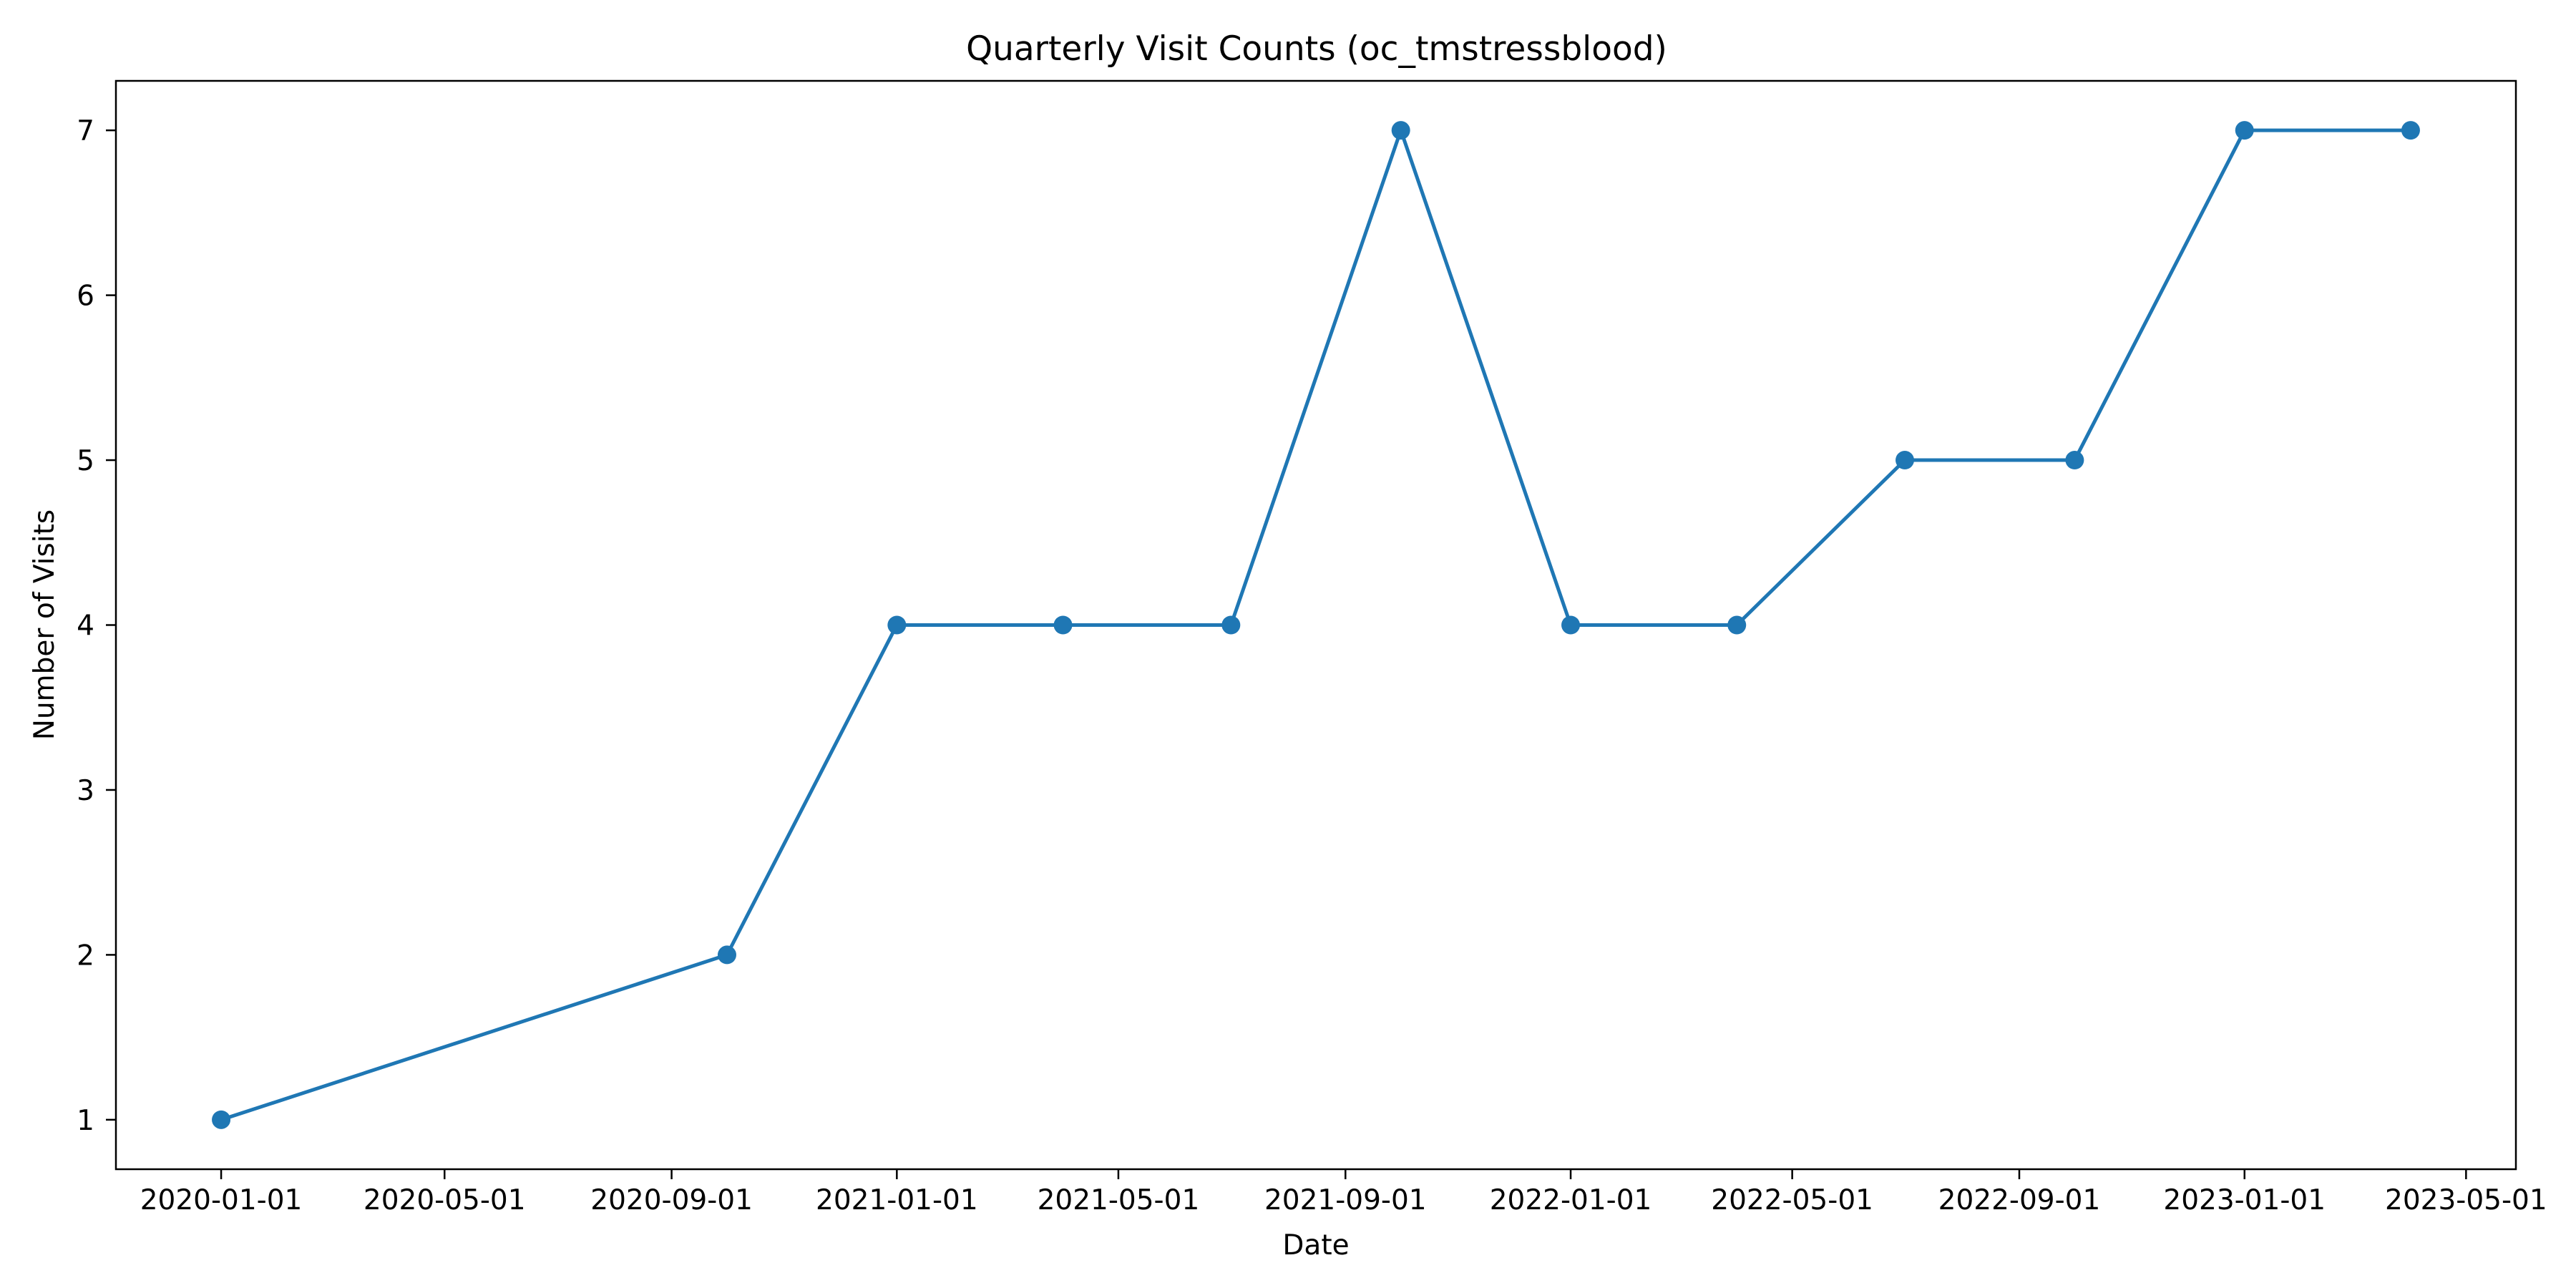 The height and width of the screenshot is (1288, 2576). Describe the element at coordinates (85, 791) in the screenshot. I see `y-tick-label: 3` at that location.